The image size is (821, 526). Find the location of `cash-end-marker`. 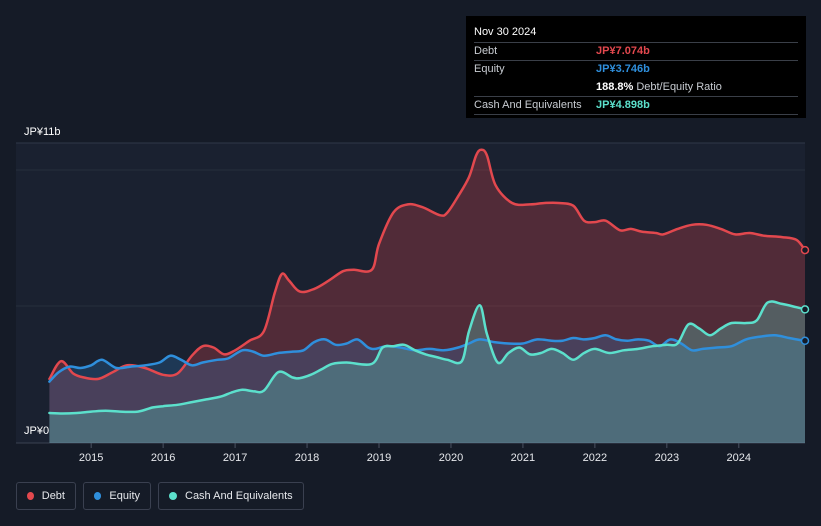

cash-end-marker is located at coordinates (805, 309).